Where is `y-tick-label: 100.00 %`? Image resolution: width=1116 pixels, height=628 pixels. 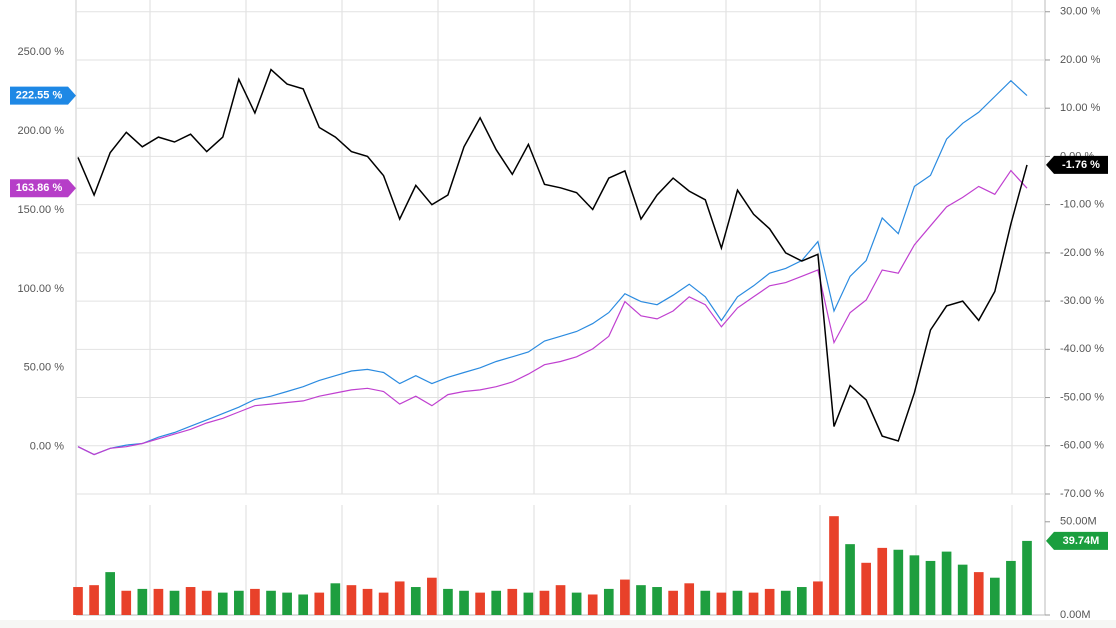
y-tick-label: 100.00 % is located at coordinates (41, 289).